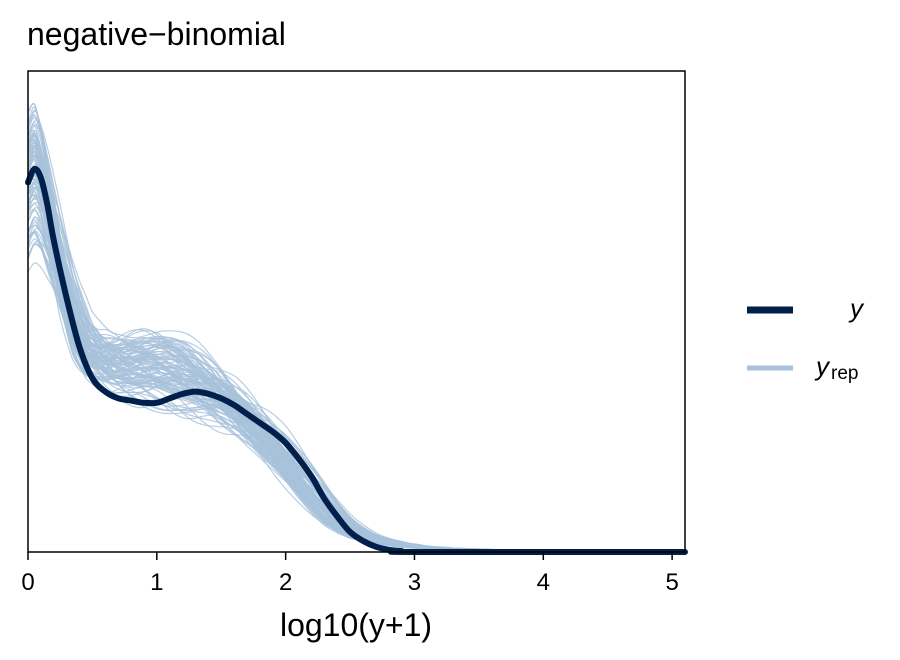 The image size is (900, 660). I want to click on x-tick-label: 0, so click(27, 582).